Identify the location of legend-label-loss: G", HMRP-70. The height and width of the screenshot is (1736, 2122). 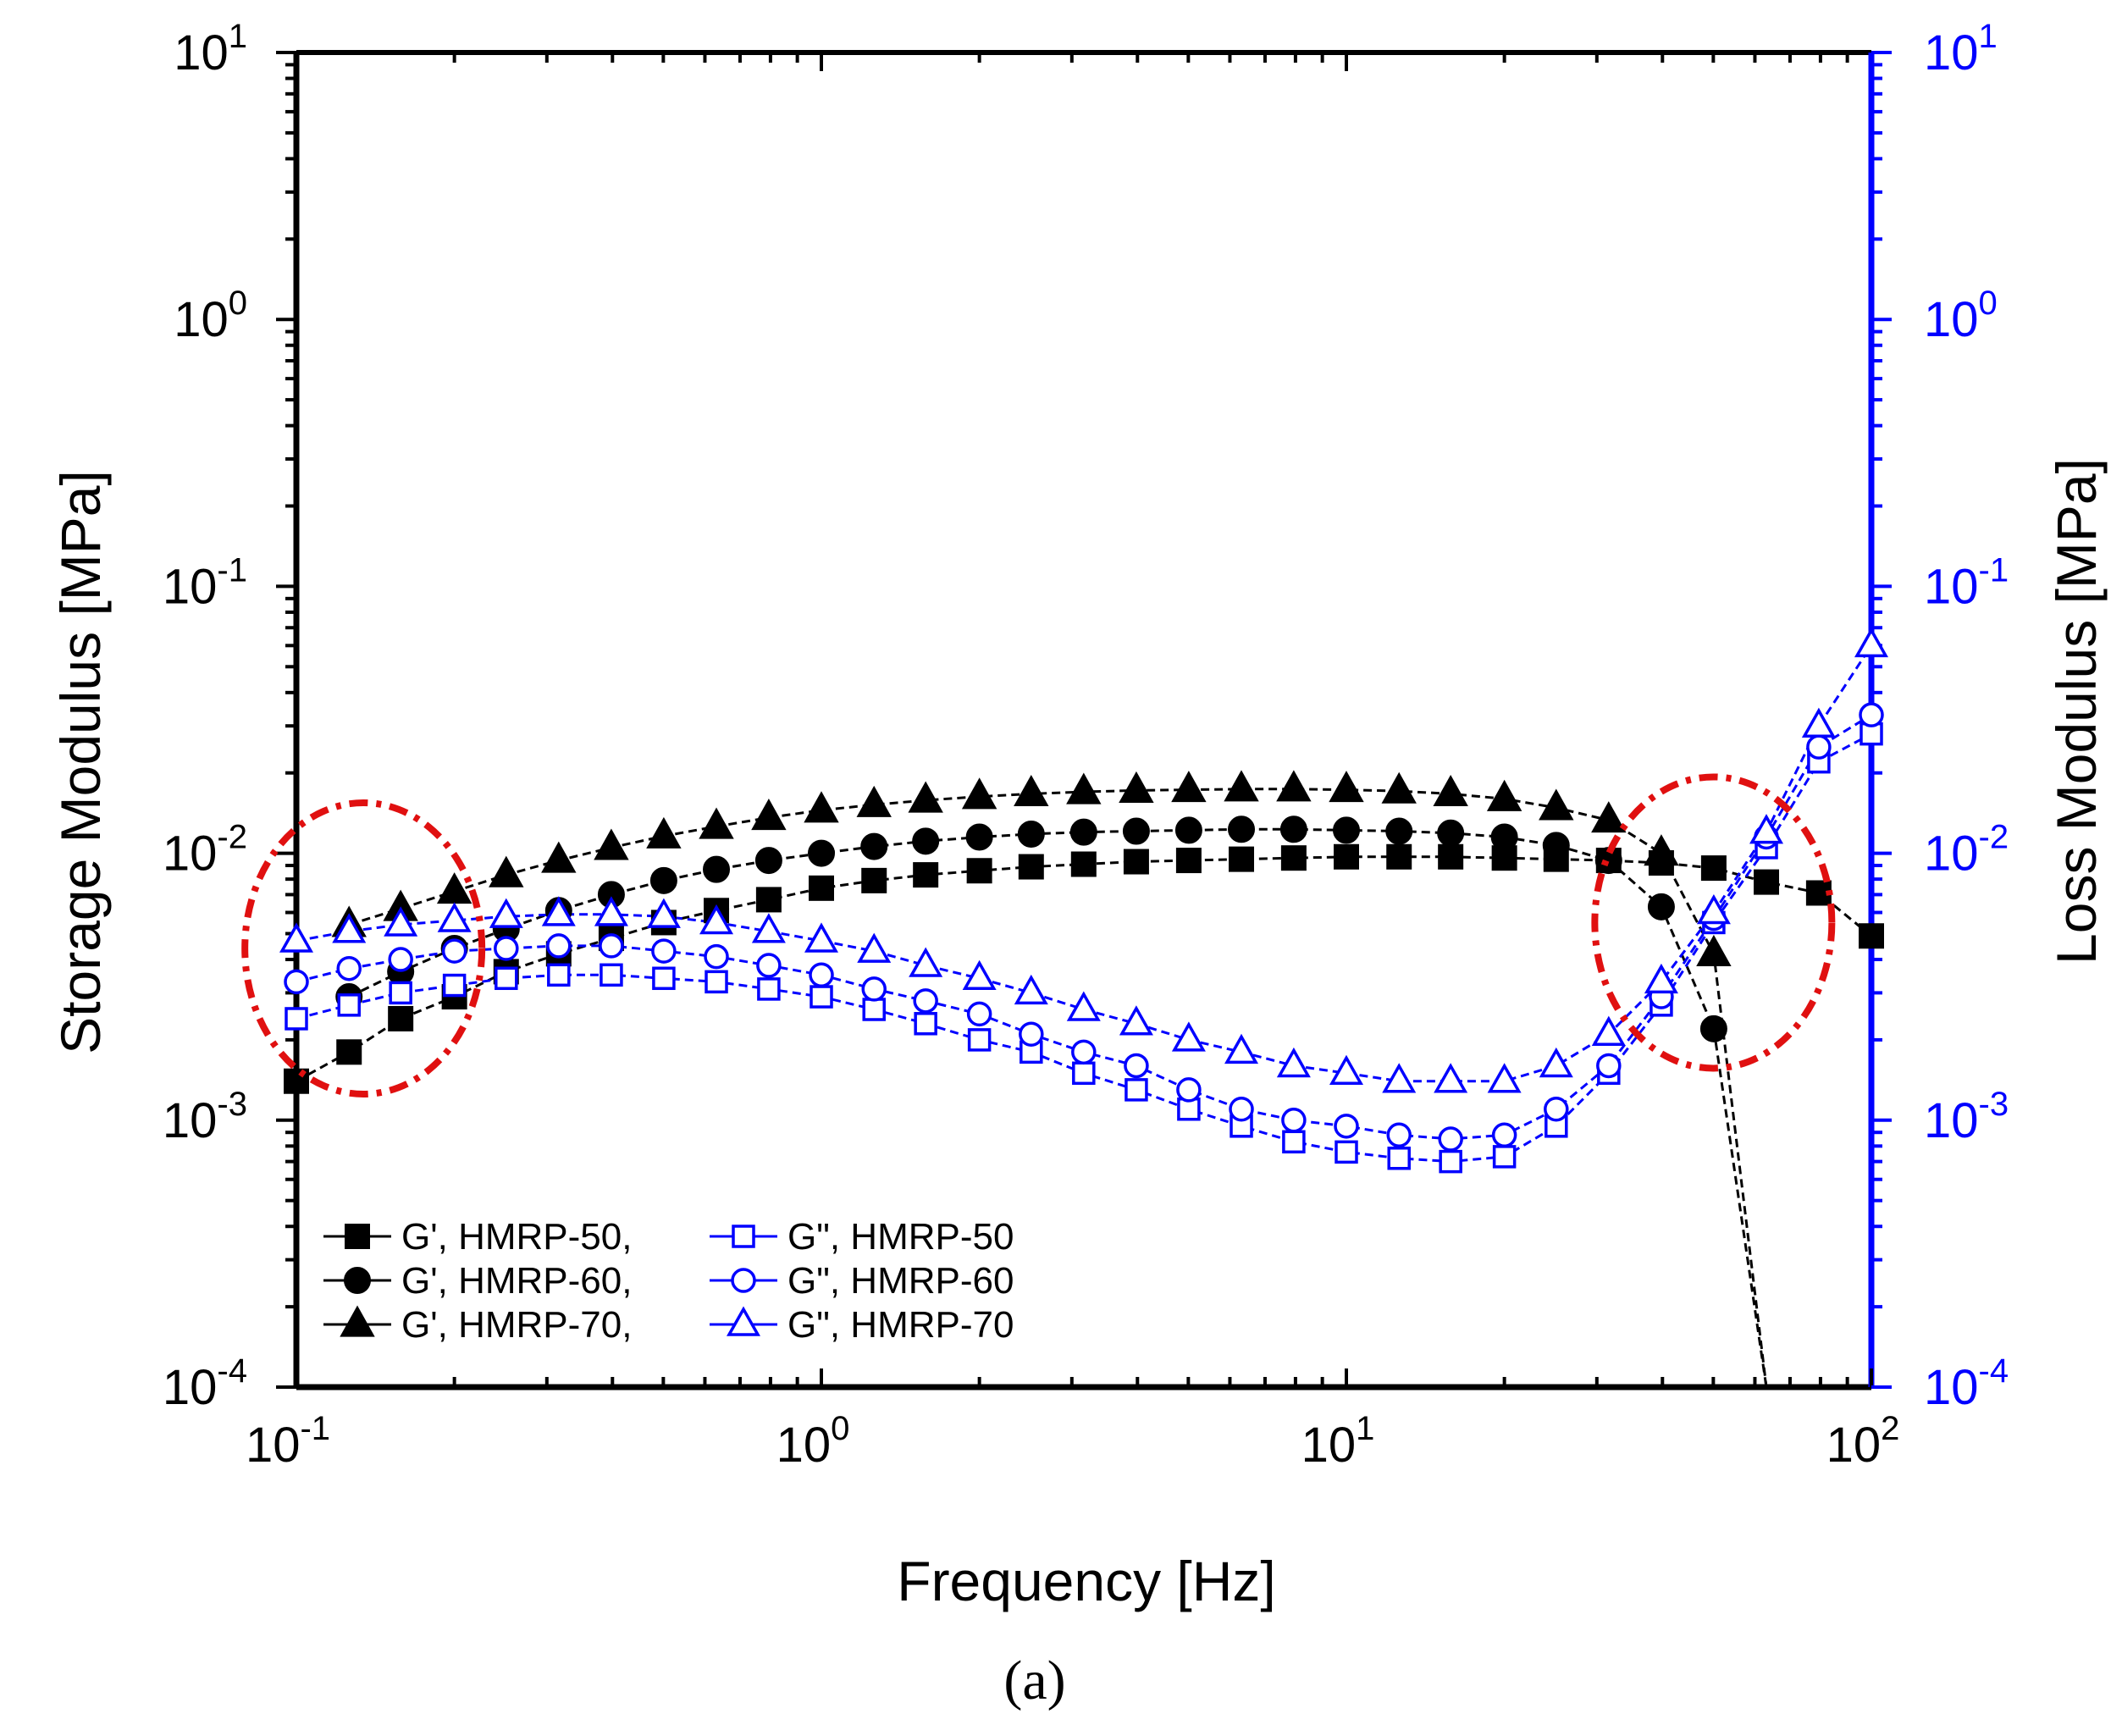
(900, 1325).